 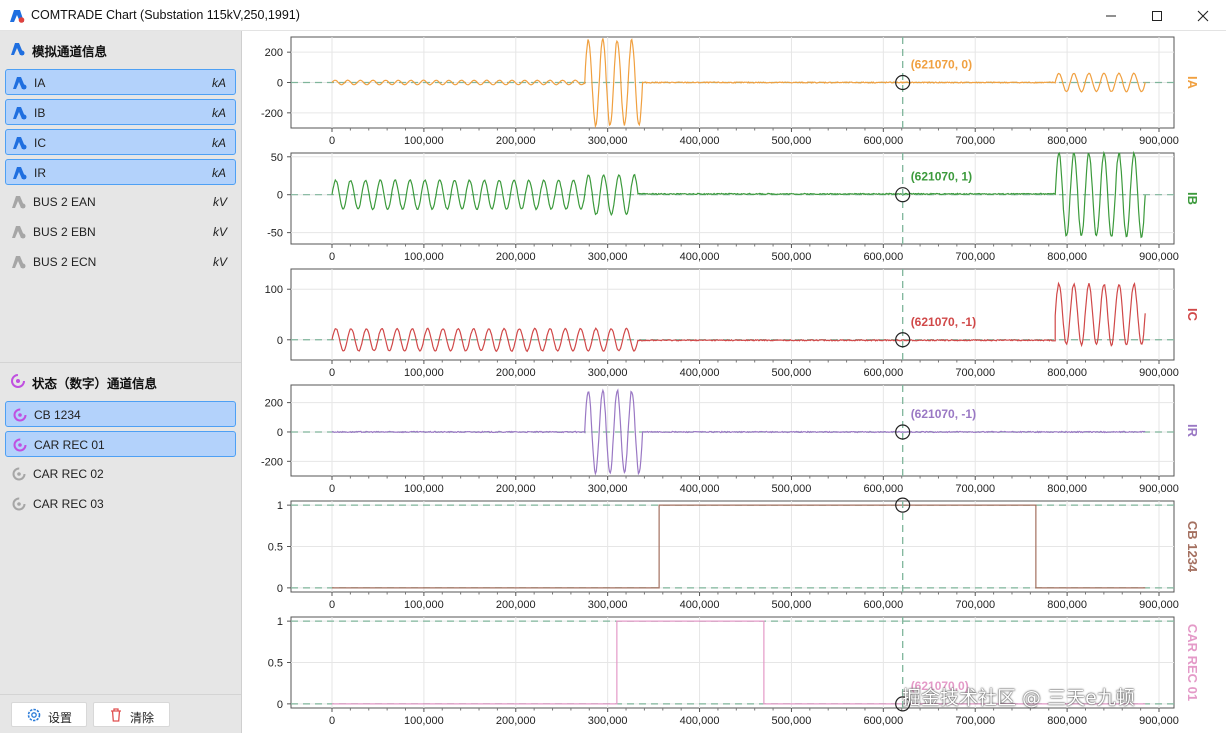 I want to click on analog-channel-item: BUS 2 EBN kV, so click(x=120, y=232).